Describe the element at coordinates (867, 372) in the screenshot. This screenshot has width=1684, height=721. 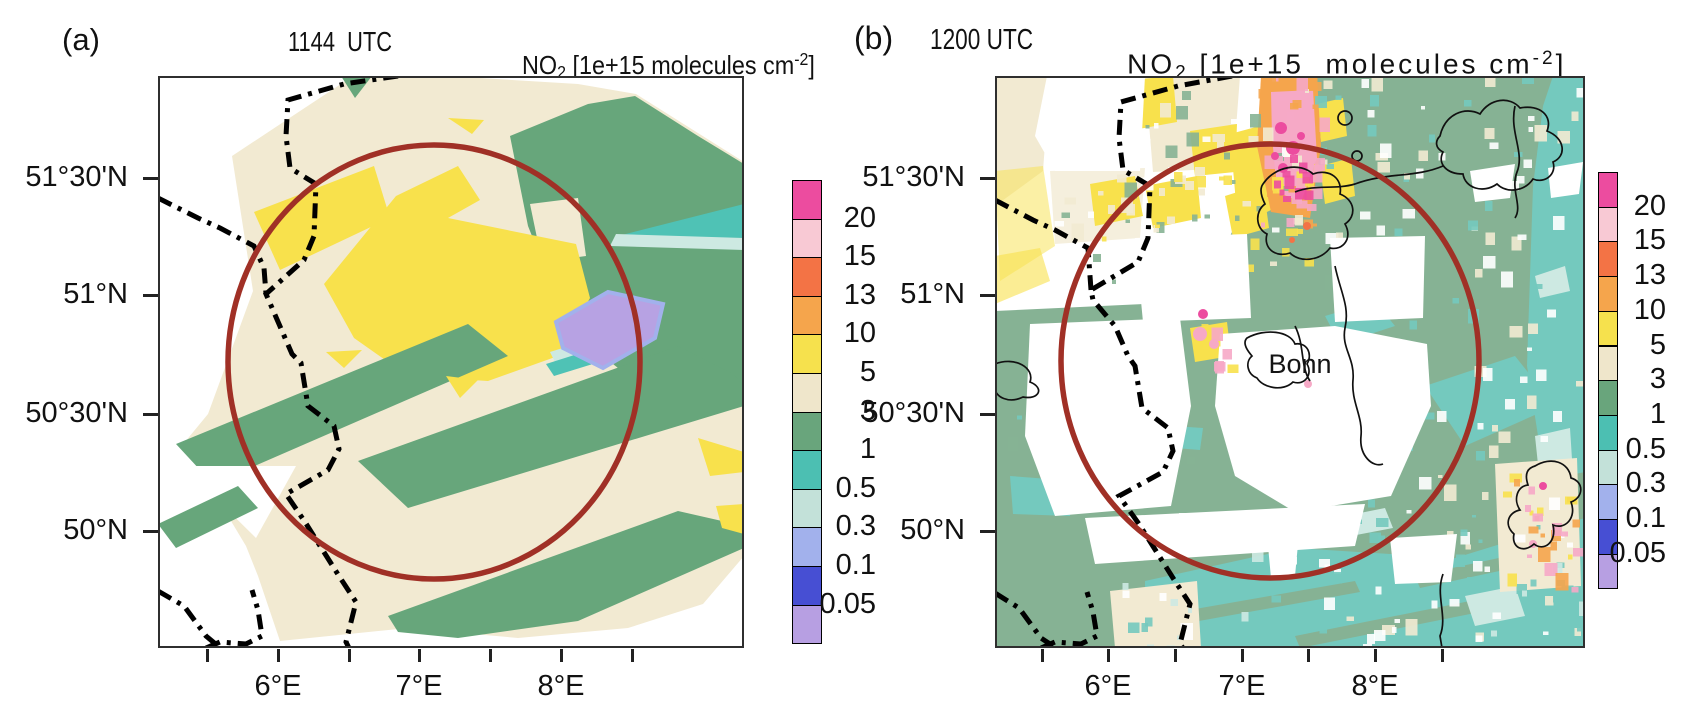
I see `colorbar-label-a: 5` at that location.